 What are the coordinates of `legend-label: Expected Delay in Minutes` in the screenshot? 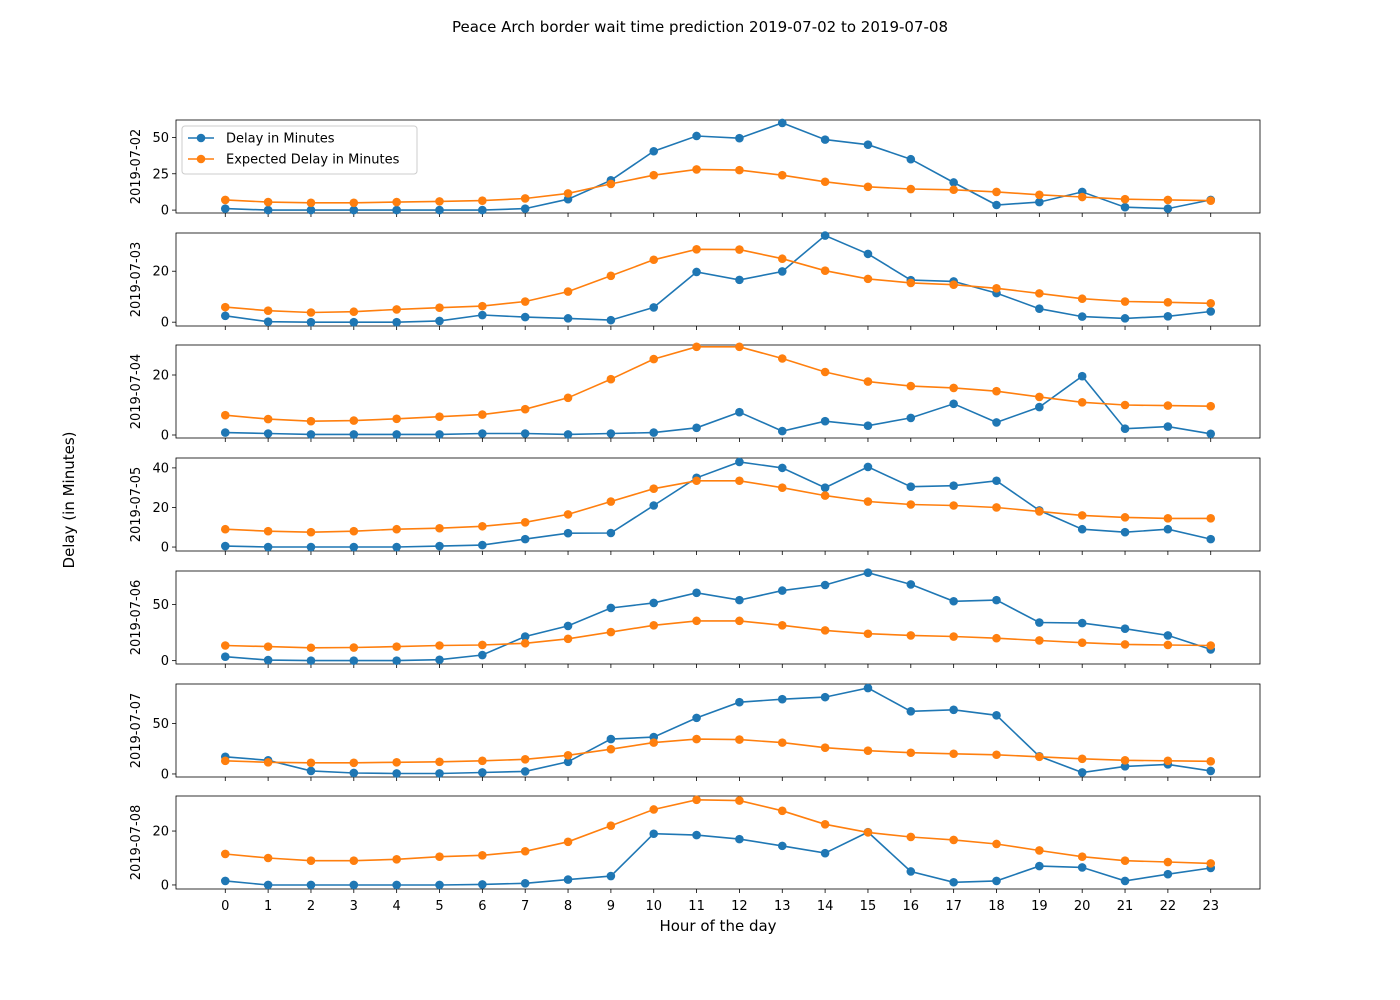 It's located at (313, 160).